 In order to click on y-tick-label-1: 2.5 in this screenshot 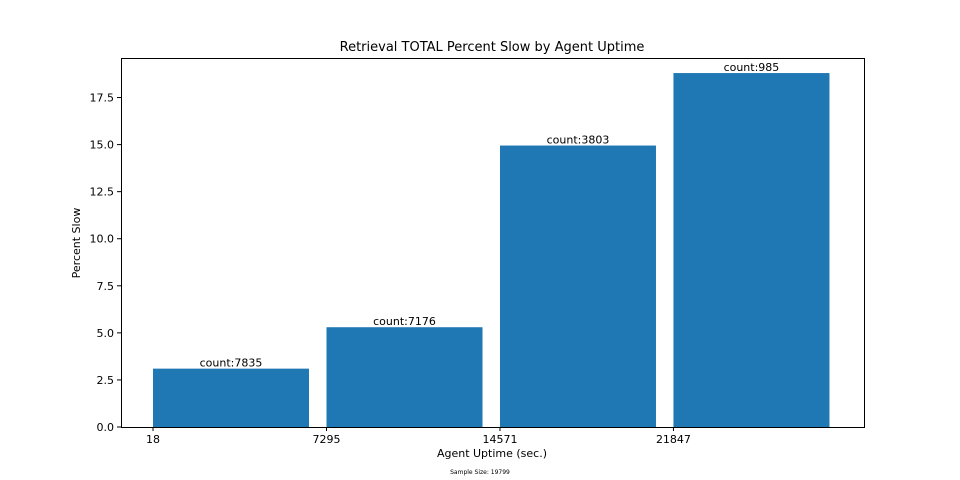, I will do `click(106, 380)`.